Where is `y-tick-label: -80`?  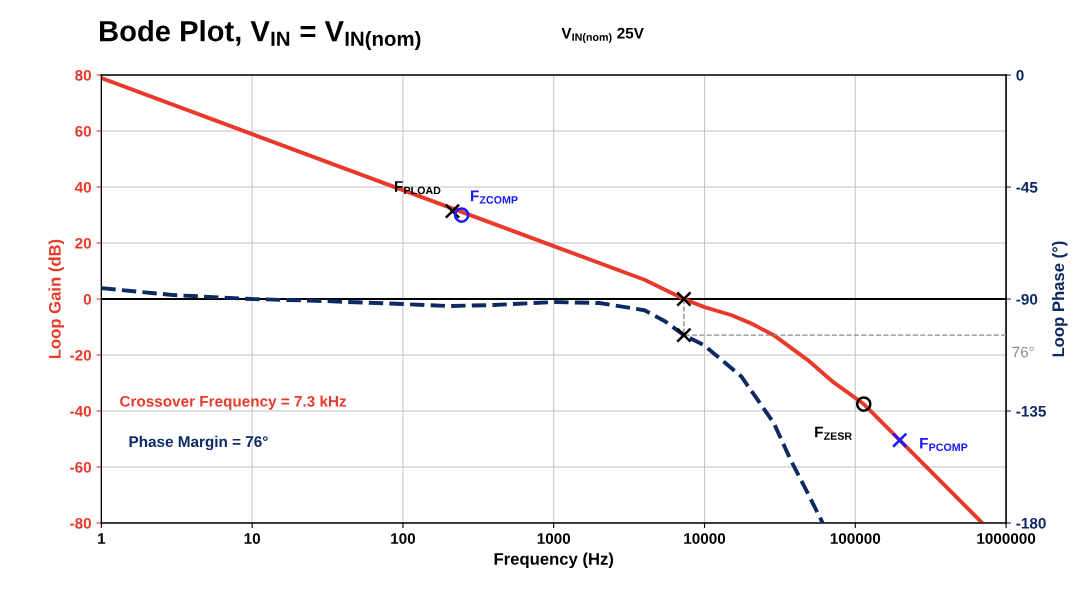
y-tick-label: -80 is located at coordinates (81, 523).